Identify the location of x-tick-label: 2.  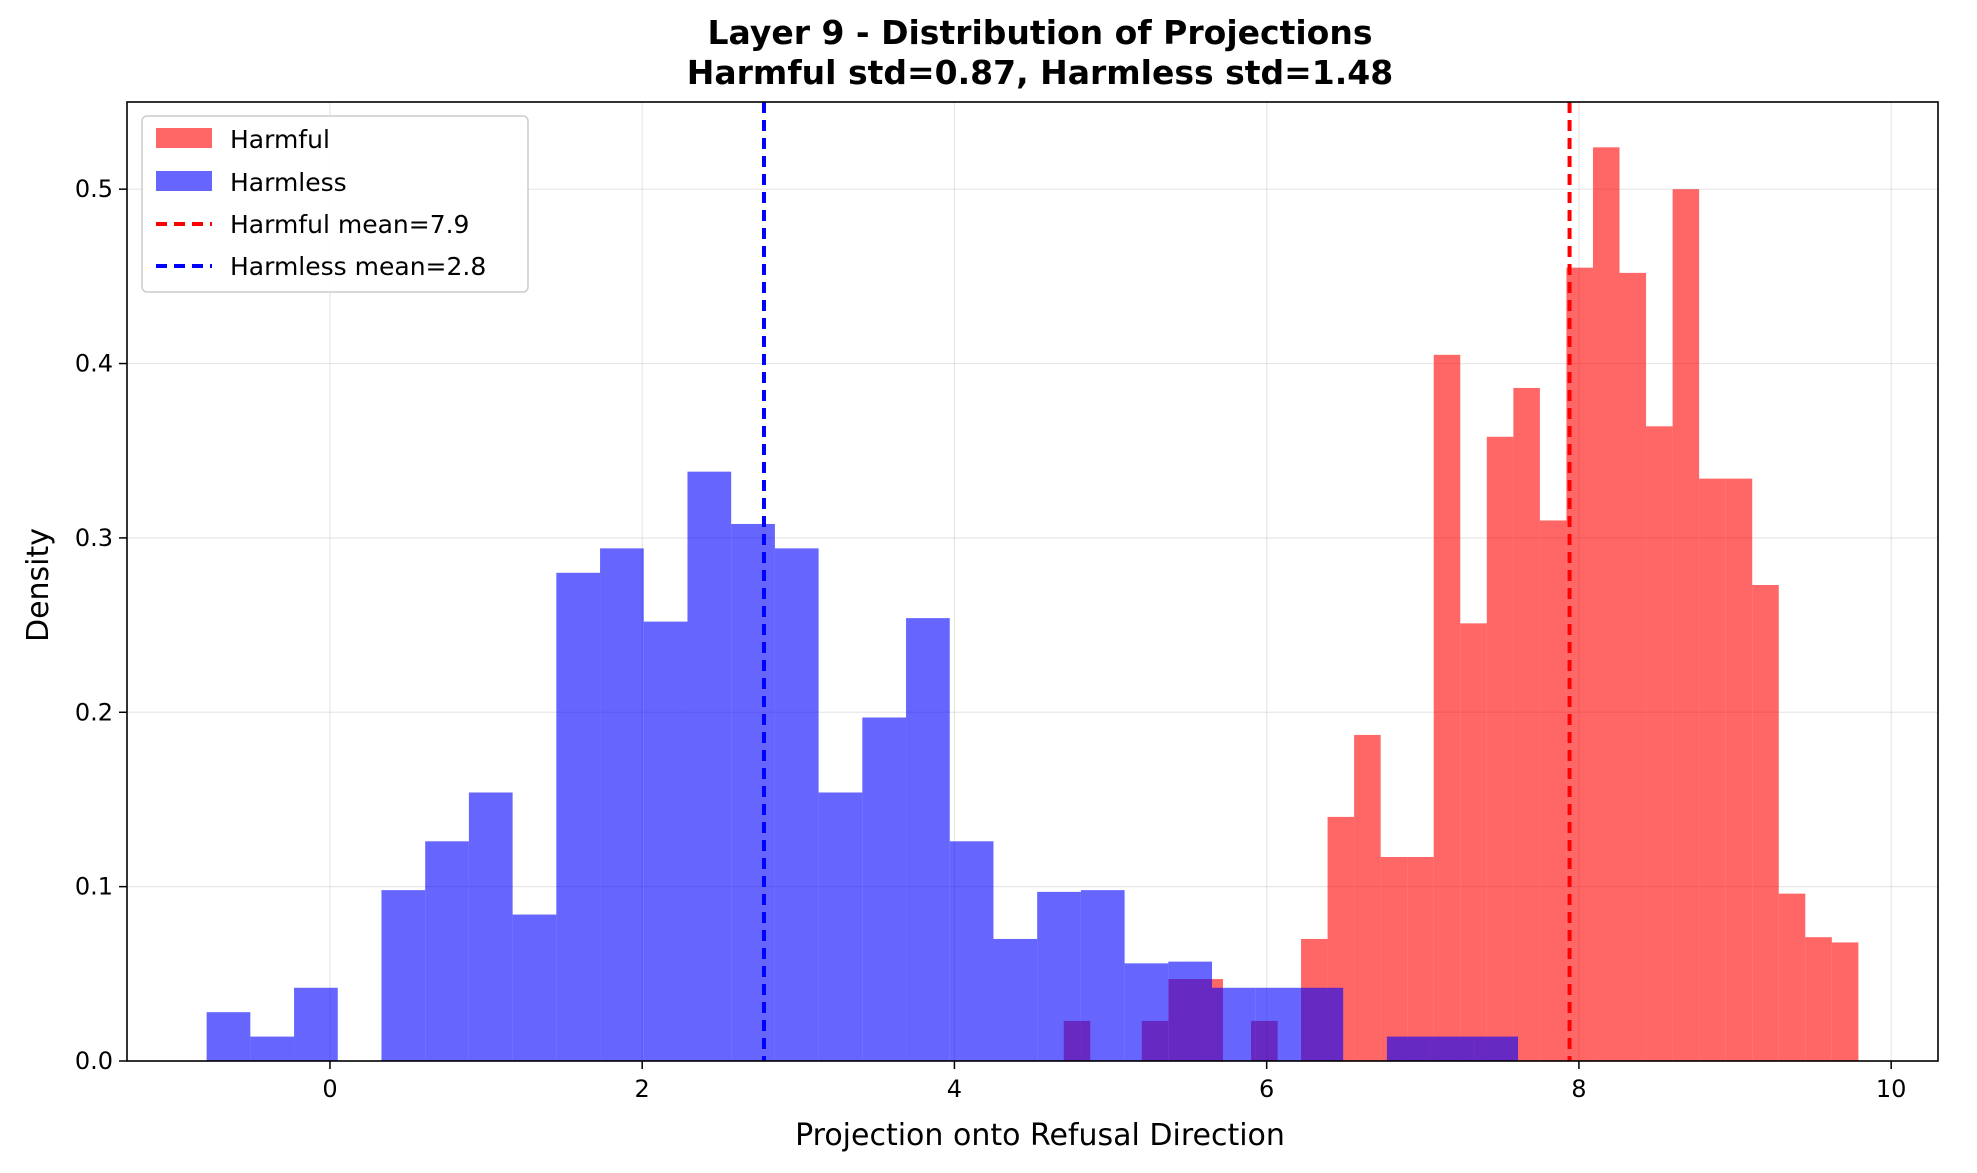
(642, 1089).